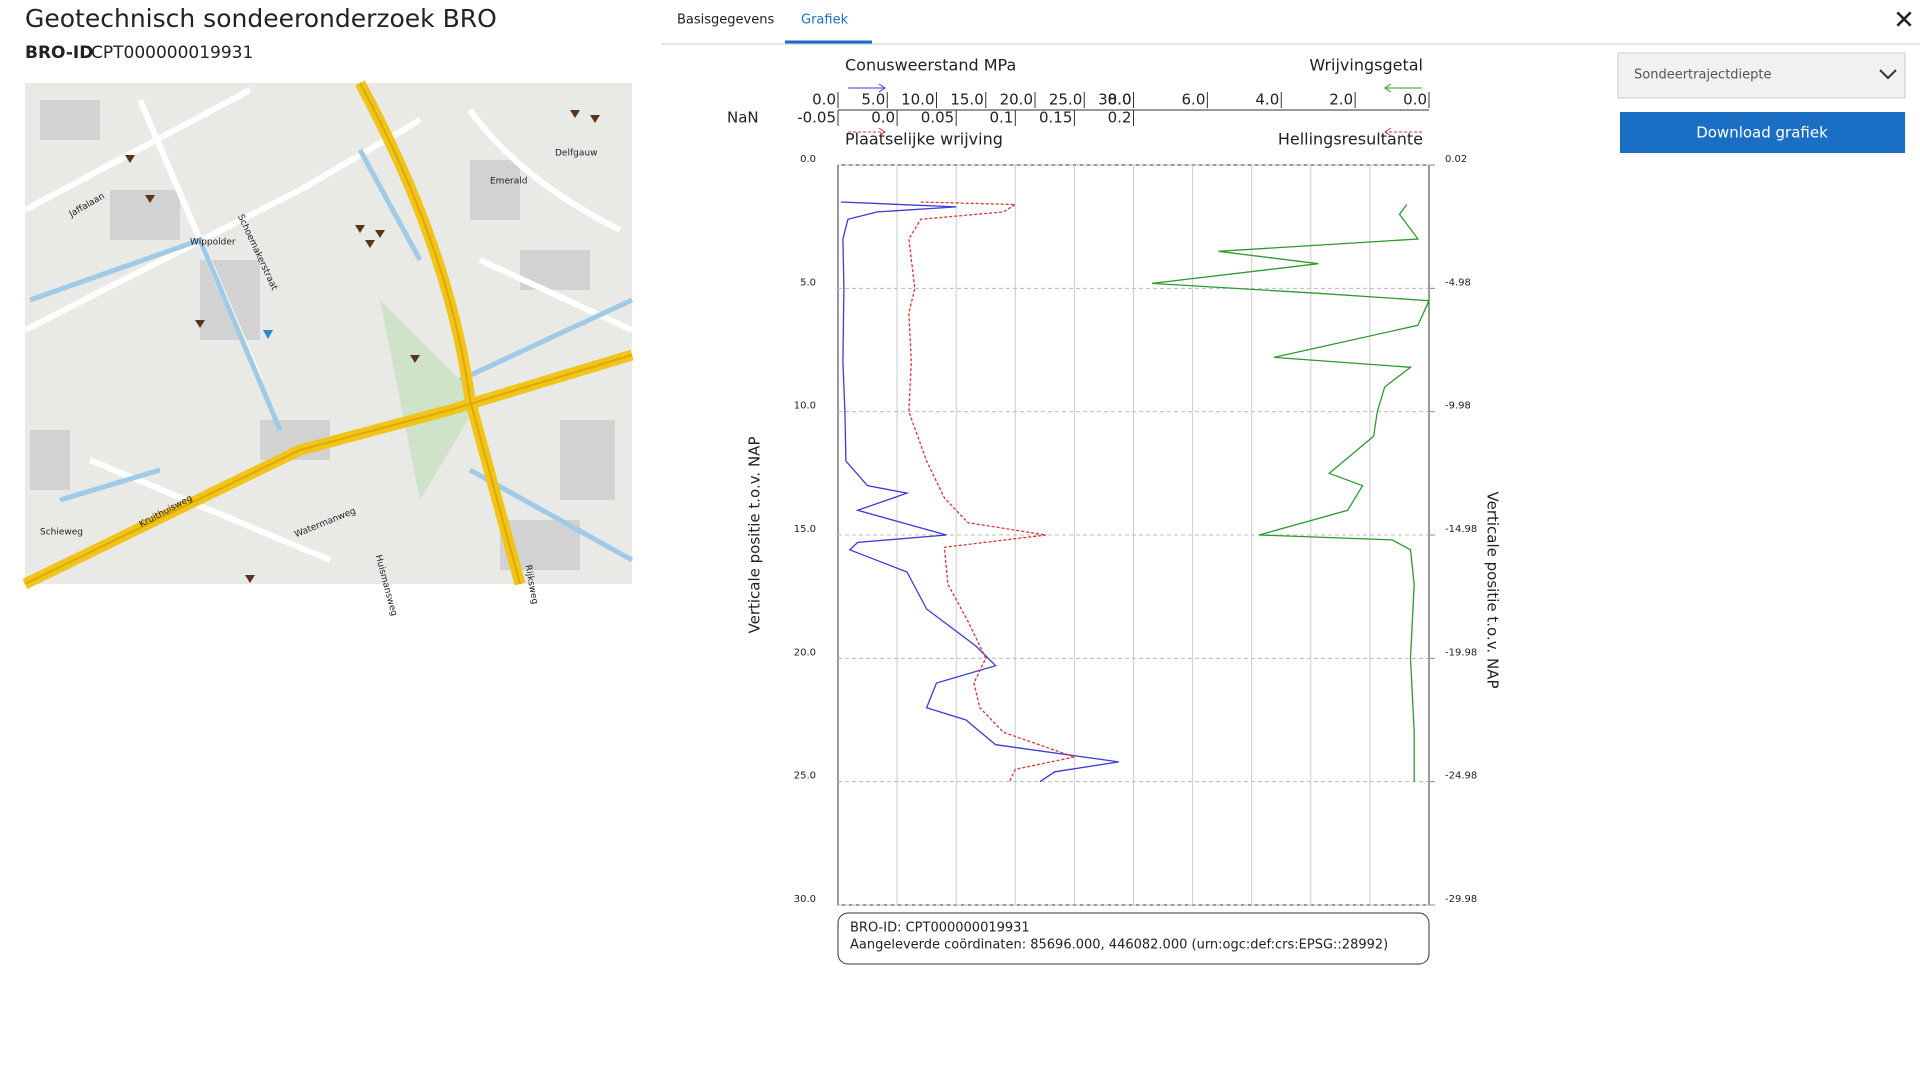  What do you see at coordinates (1458, 282) in the screenshot?
I see `y2-tick-label: -4.98` at bounding box center [1458, 282].